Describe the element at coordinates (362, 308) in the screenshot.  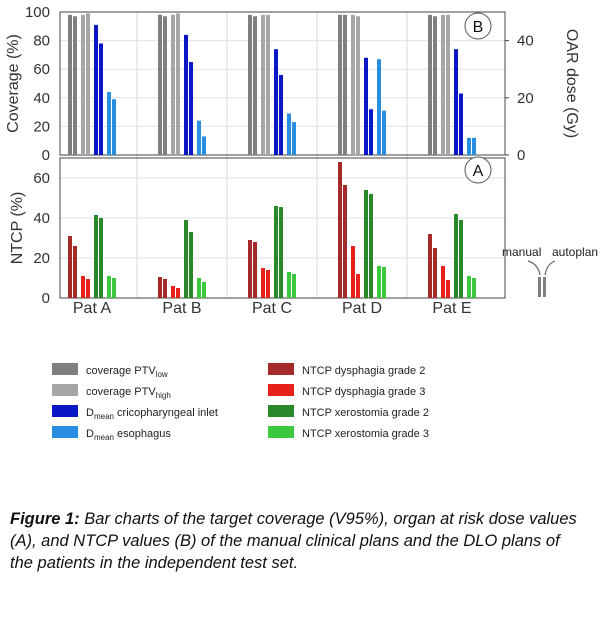
I see `x-tick-label: Pat D` at that location.